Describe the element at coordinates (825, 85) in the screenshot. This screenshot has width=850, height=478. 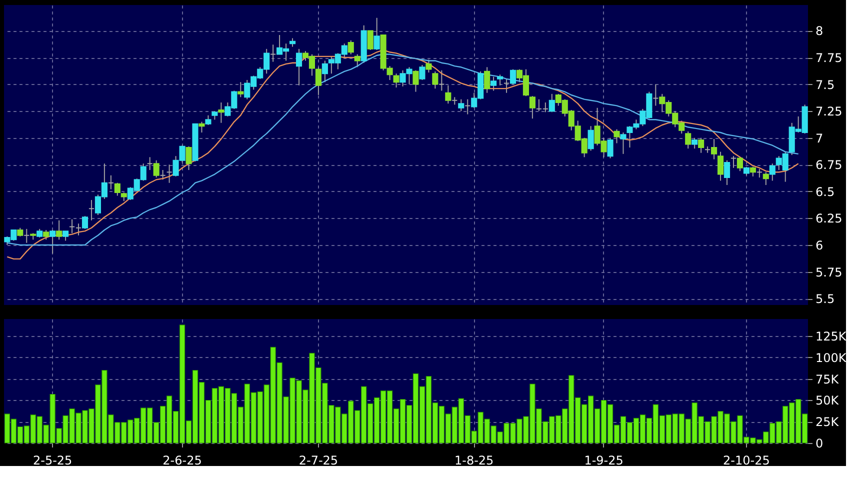
I see `y-tick-label: 7.5` at that location.